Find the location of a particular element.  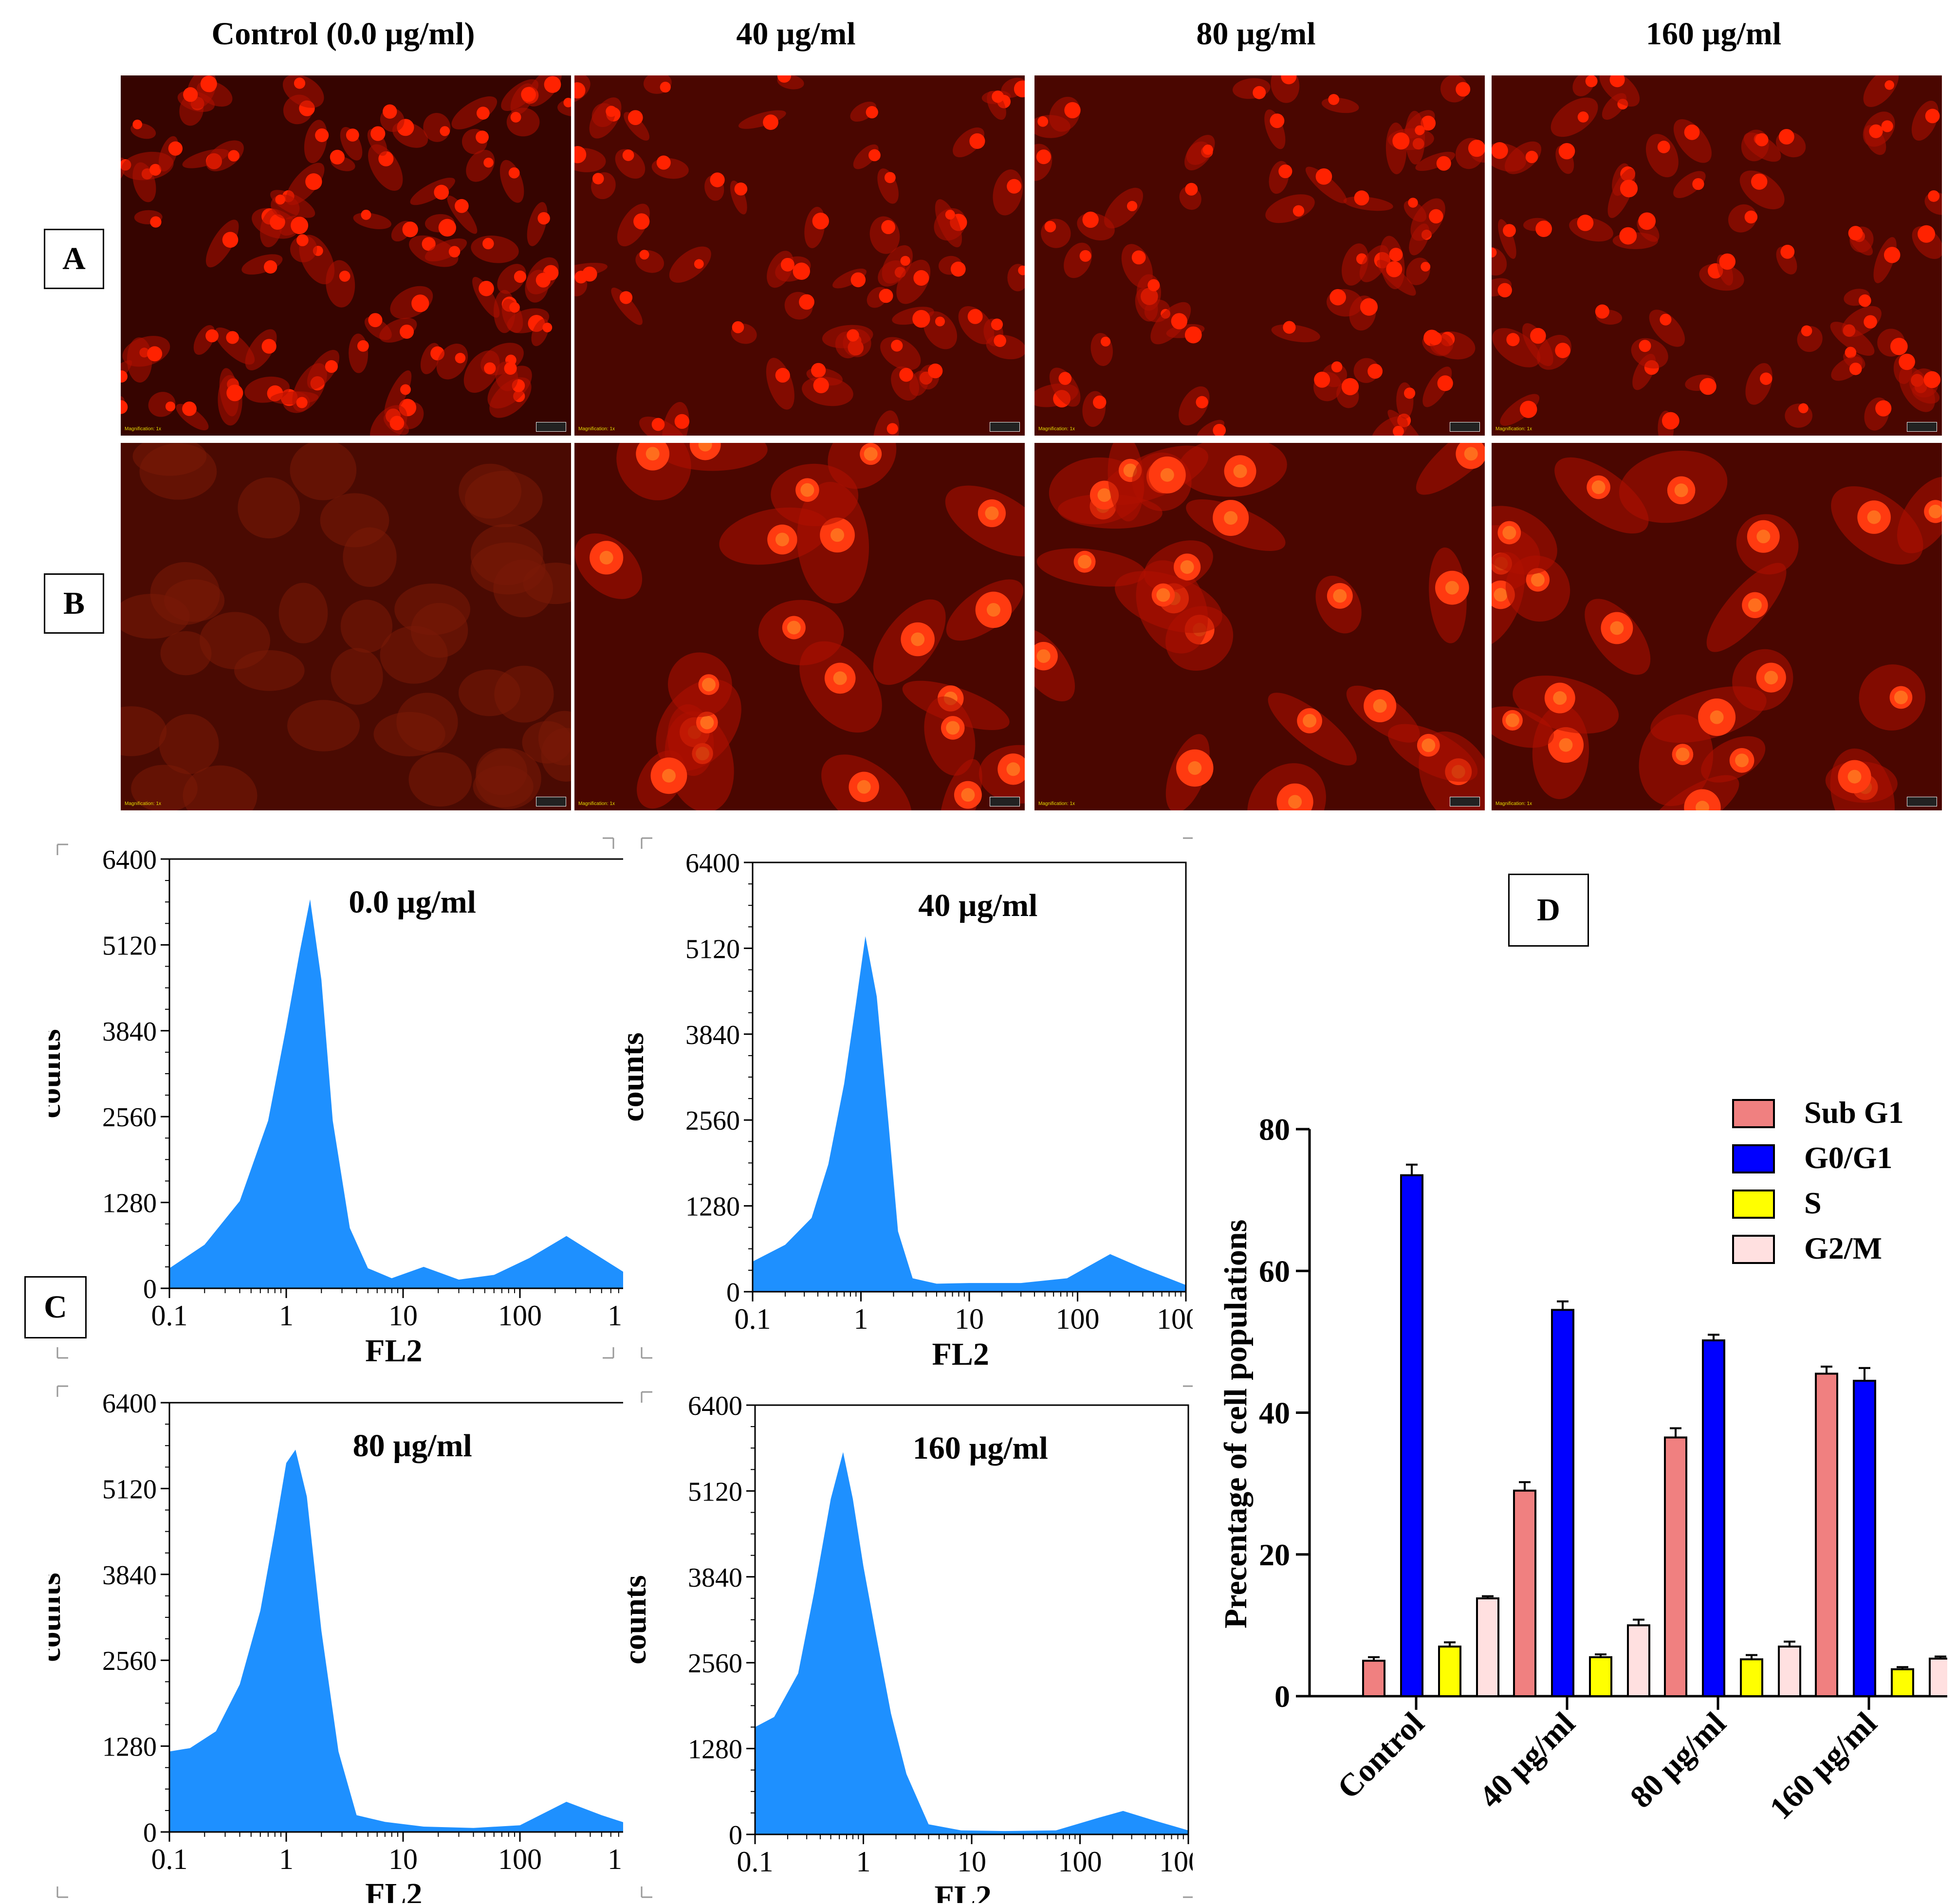

column-title-80: 80 µg/ml is located at coordinates (1256, 34).